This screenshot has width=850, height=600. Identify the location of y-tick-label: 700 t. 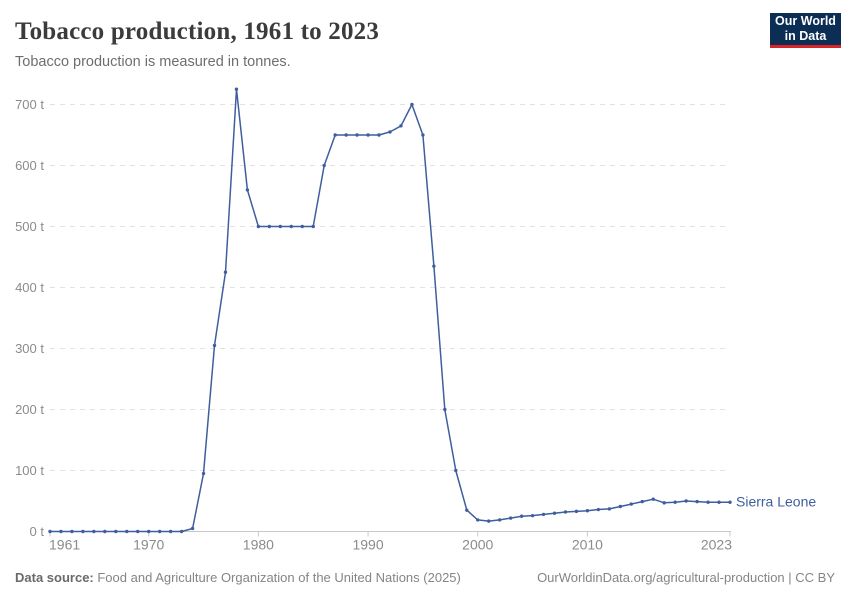
(29, 104).